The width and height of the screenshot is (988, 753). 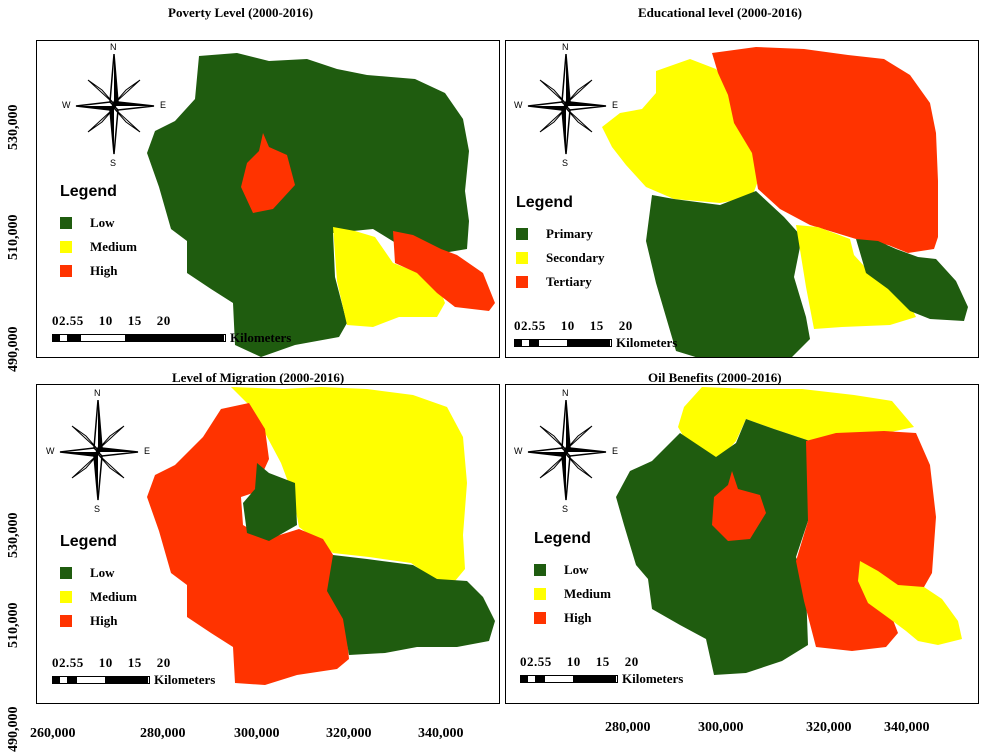 I want to click on region-high-west, so click(x=248, y=544).